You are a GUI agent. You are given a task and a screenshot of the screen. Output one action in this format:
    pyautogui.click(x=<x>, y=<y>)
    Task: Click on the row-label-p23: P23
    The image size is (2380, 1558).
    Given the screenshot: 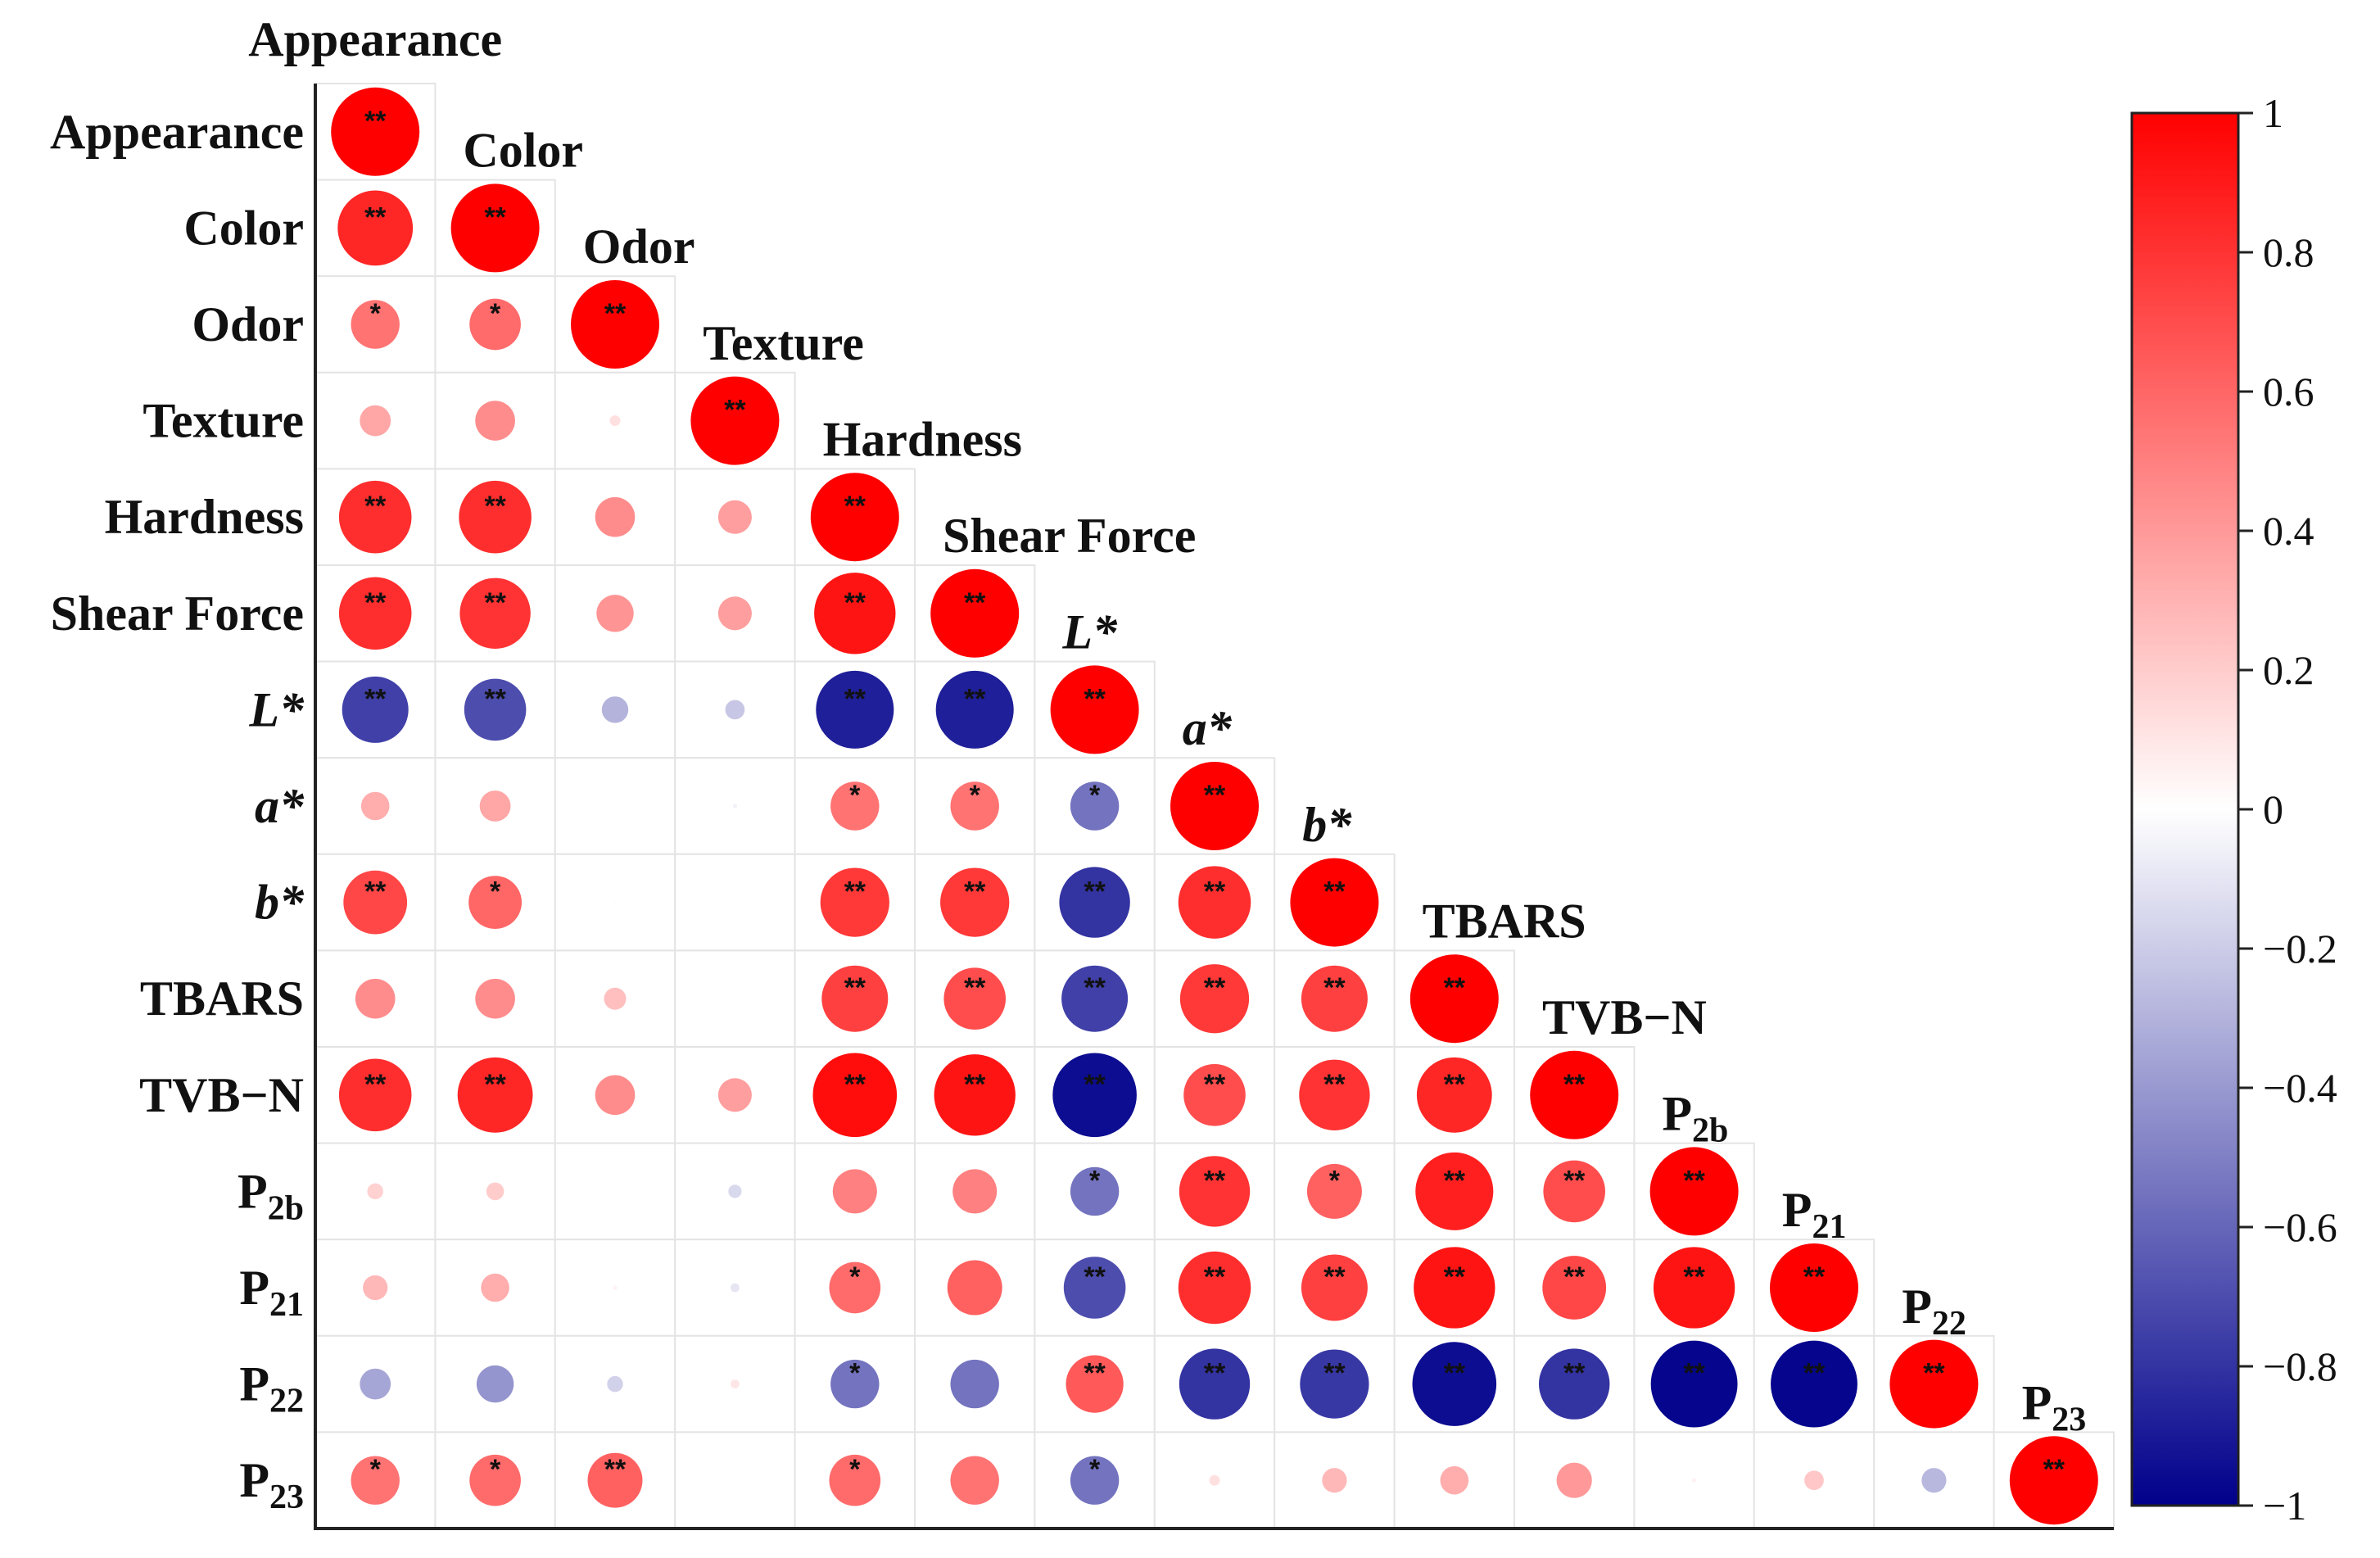 What is the action you would take?
    pyautogui.click(x=272, y=1484)
    